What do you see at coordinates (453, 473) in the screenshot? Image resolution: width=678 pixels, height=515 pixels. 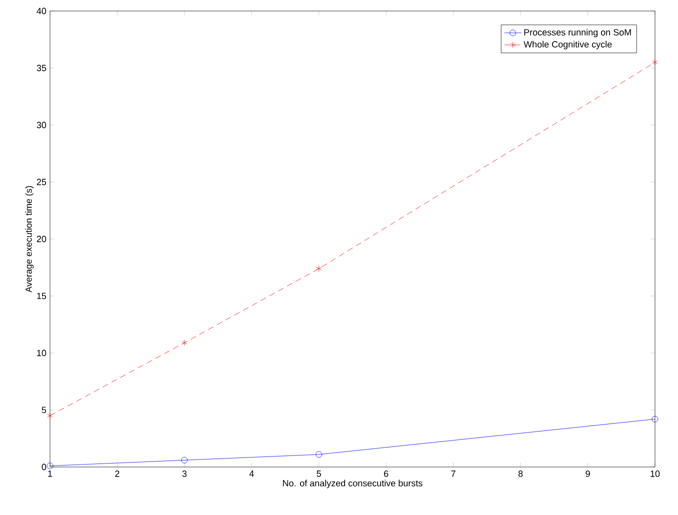 I see `x-tick-label: 7` at bounding box center [453, 473].